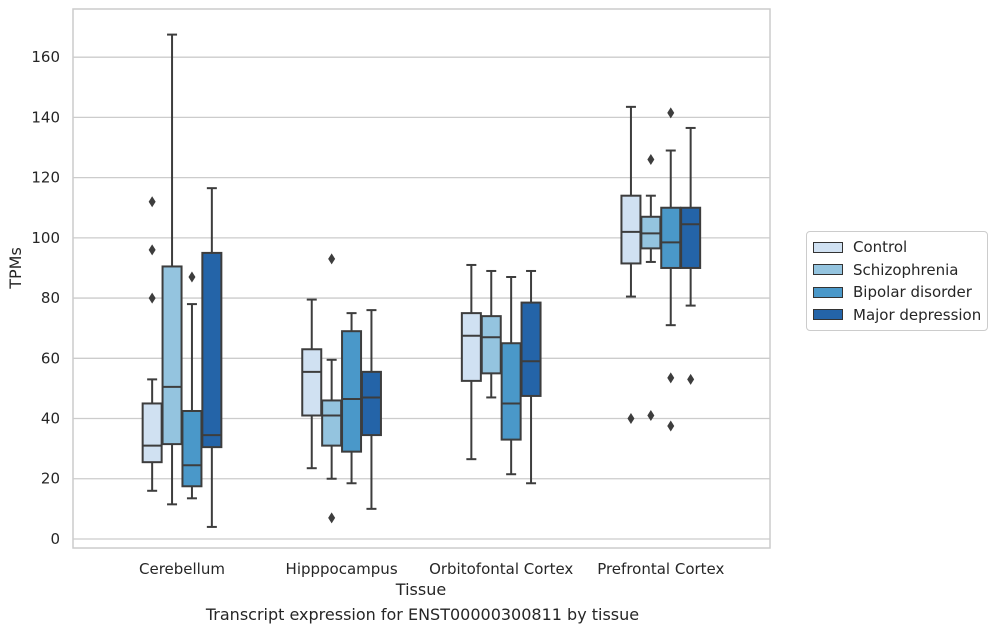 The width and height of the screenshot is (1002, 634). What do you see at coordinates (50, 298) in the screenshot?
I see `y-tick-label: 80` at bounding box center [50, 298].